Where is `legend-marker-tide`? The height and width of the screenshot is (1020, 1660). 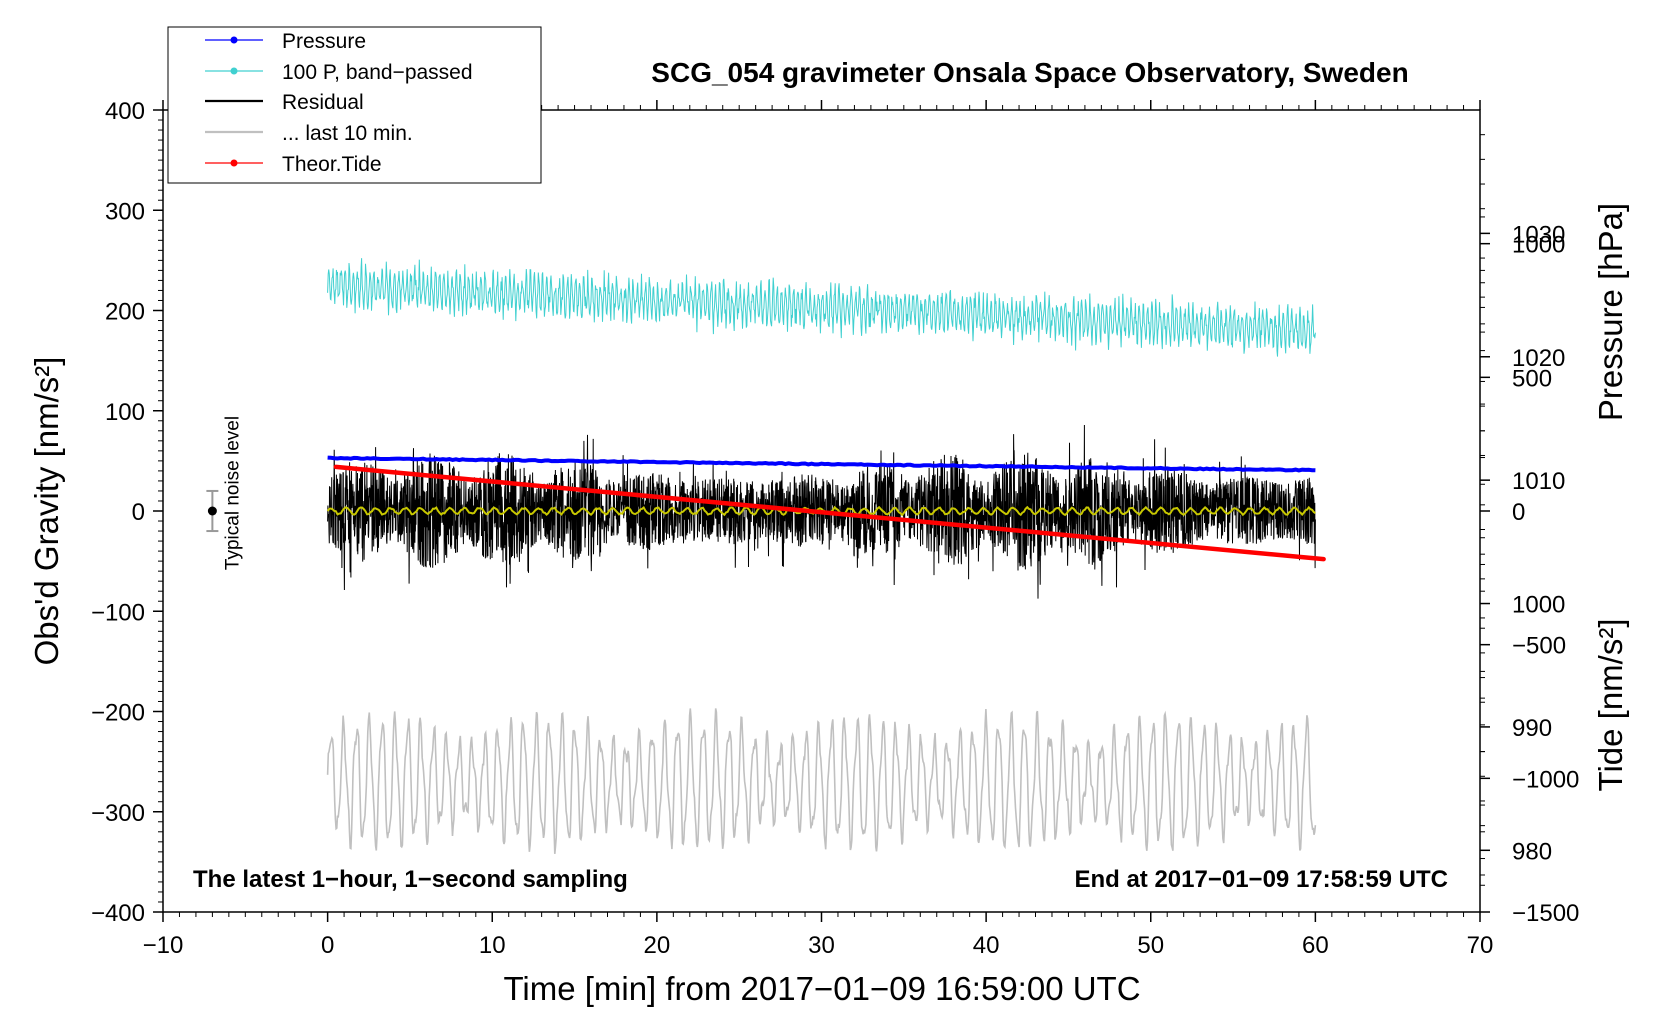
legend-marker-tide is located at coordinates (234, 163).